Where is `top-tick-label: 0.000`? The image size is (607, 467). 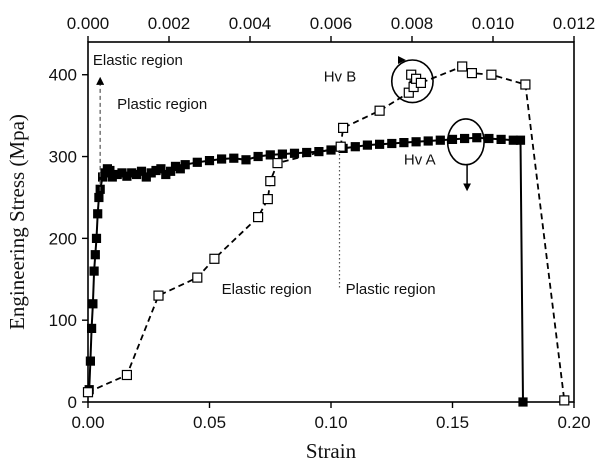 top-tick-label: 0.000 is located at coordinates (88, 23).